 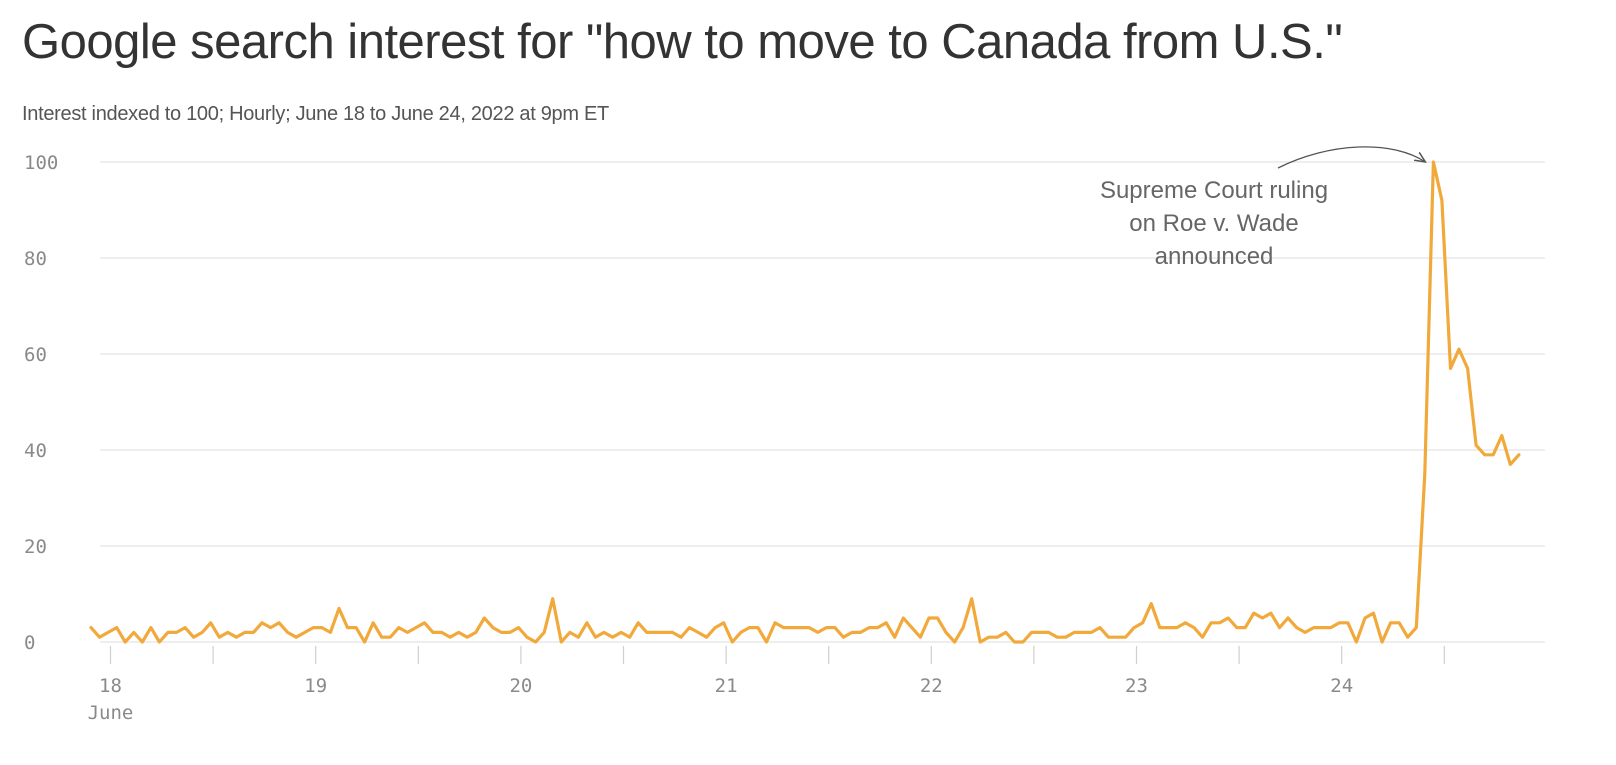 I want to click on y-axis: 0 20 40 60 80 100, so click(x=41, y=403).